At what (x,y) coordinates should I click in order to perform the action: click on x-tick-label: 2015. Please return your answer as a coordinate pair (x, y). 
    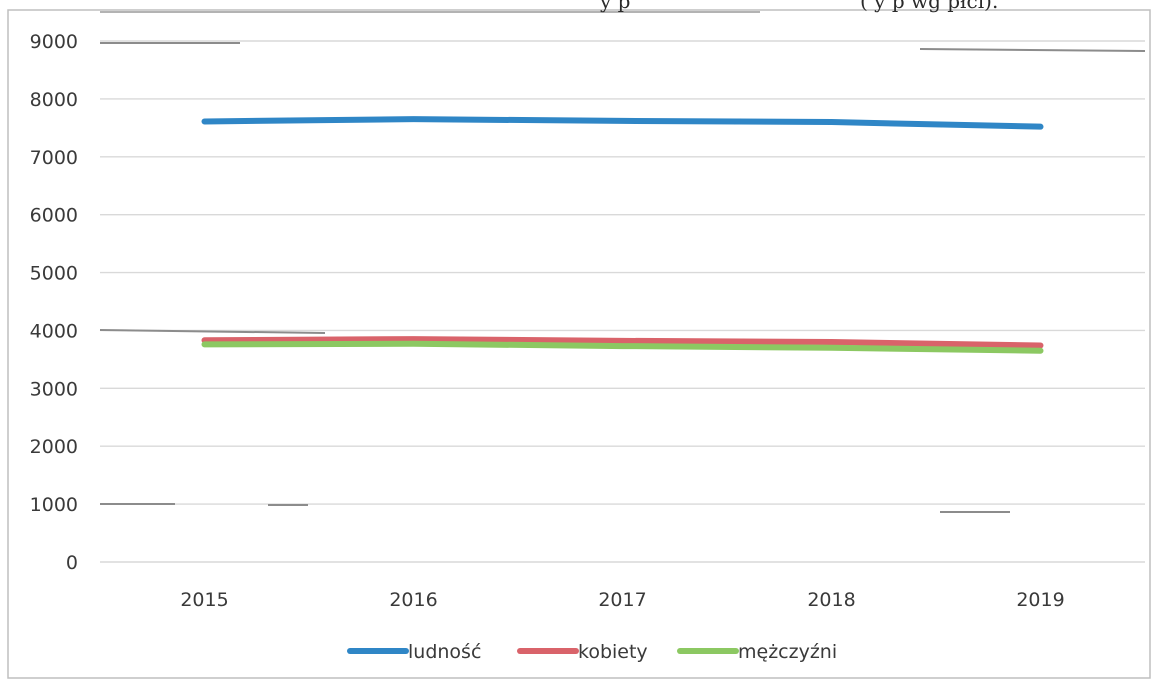
    Looking at the image, I should click on (204, 600).